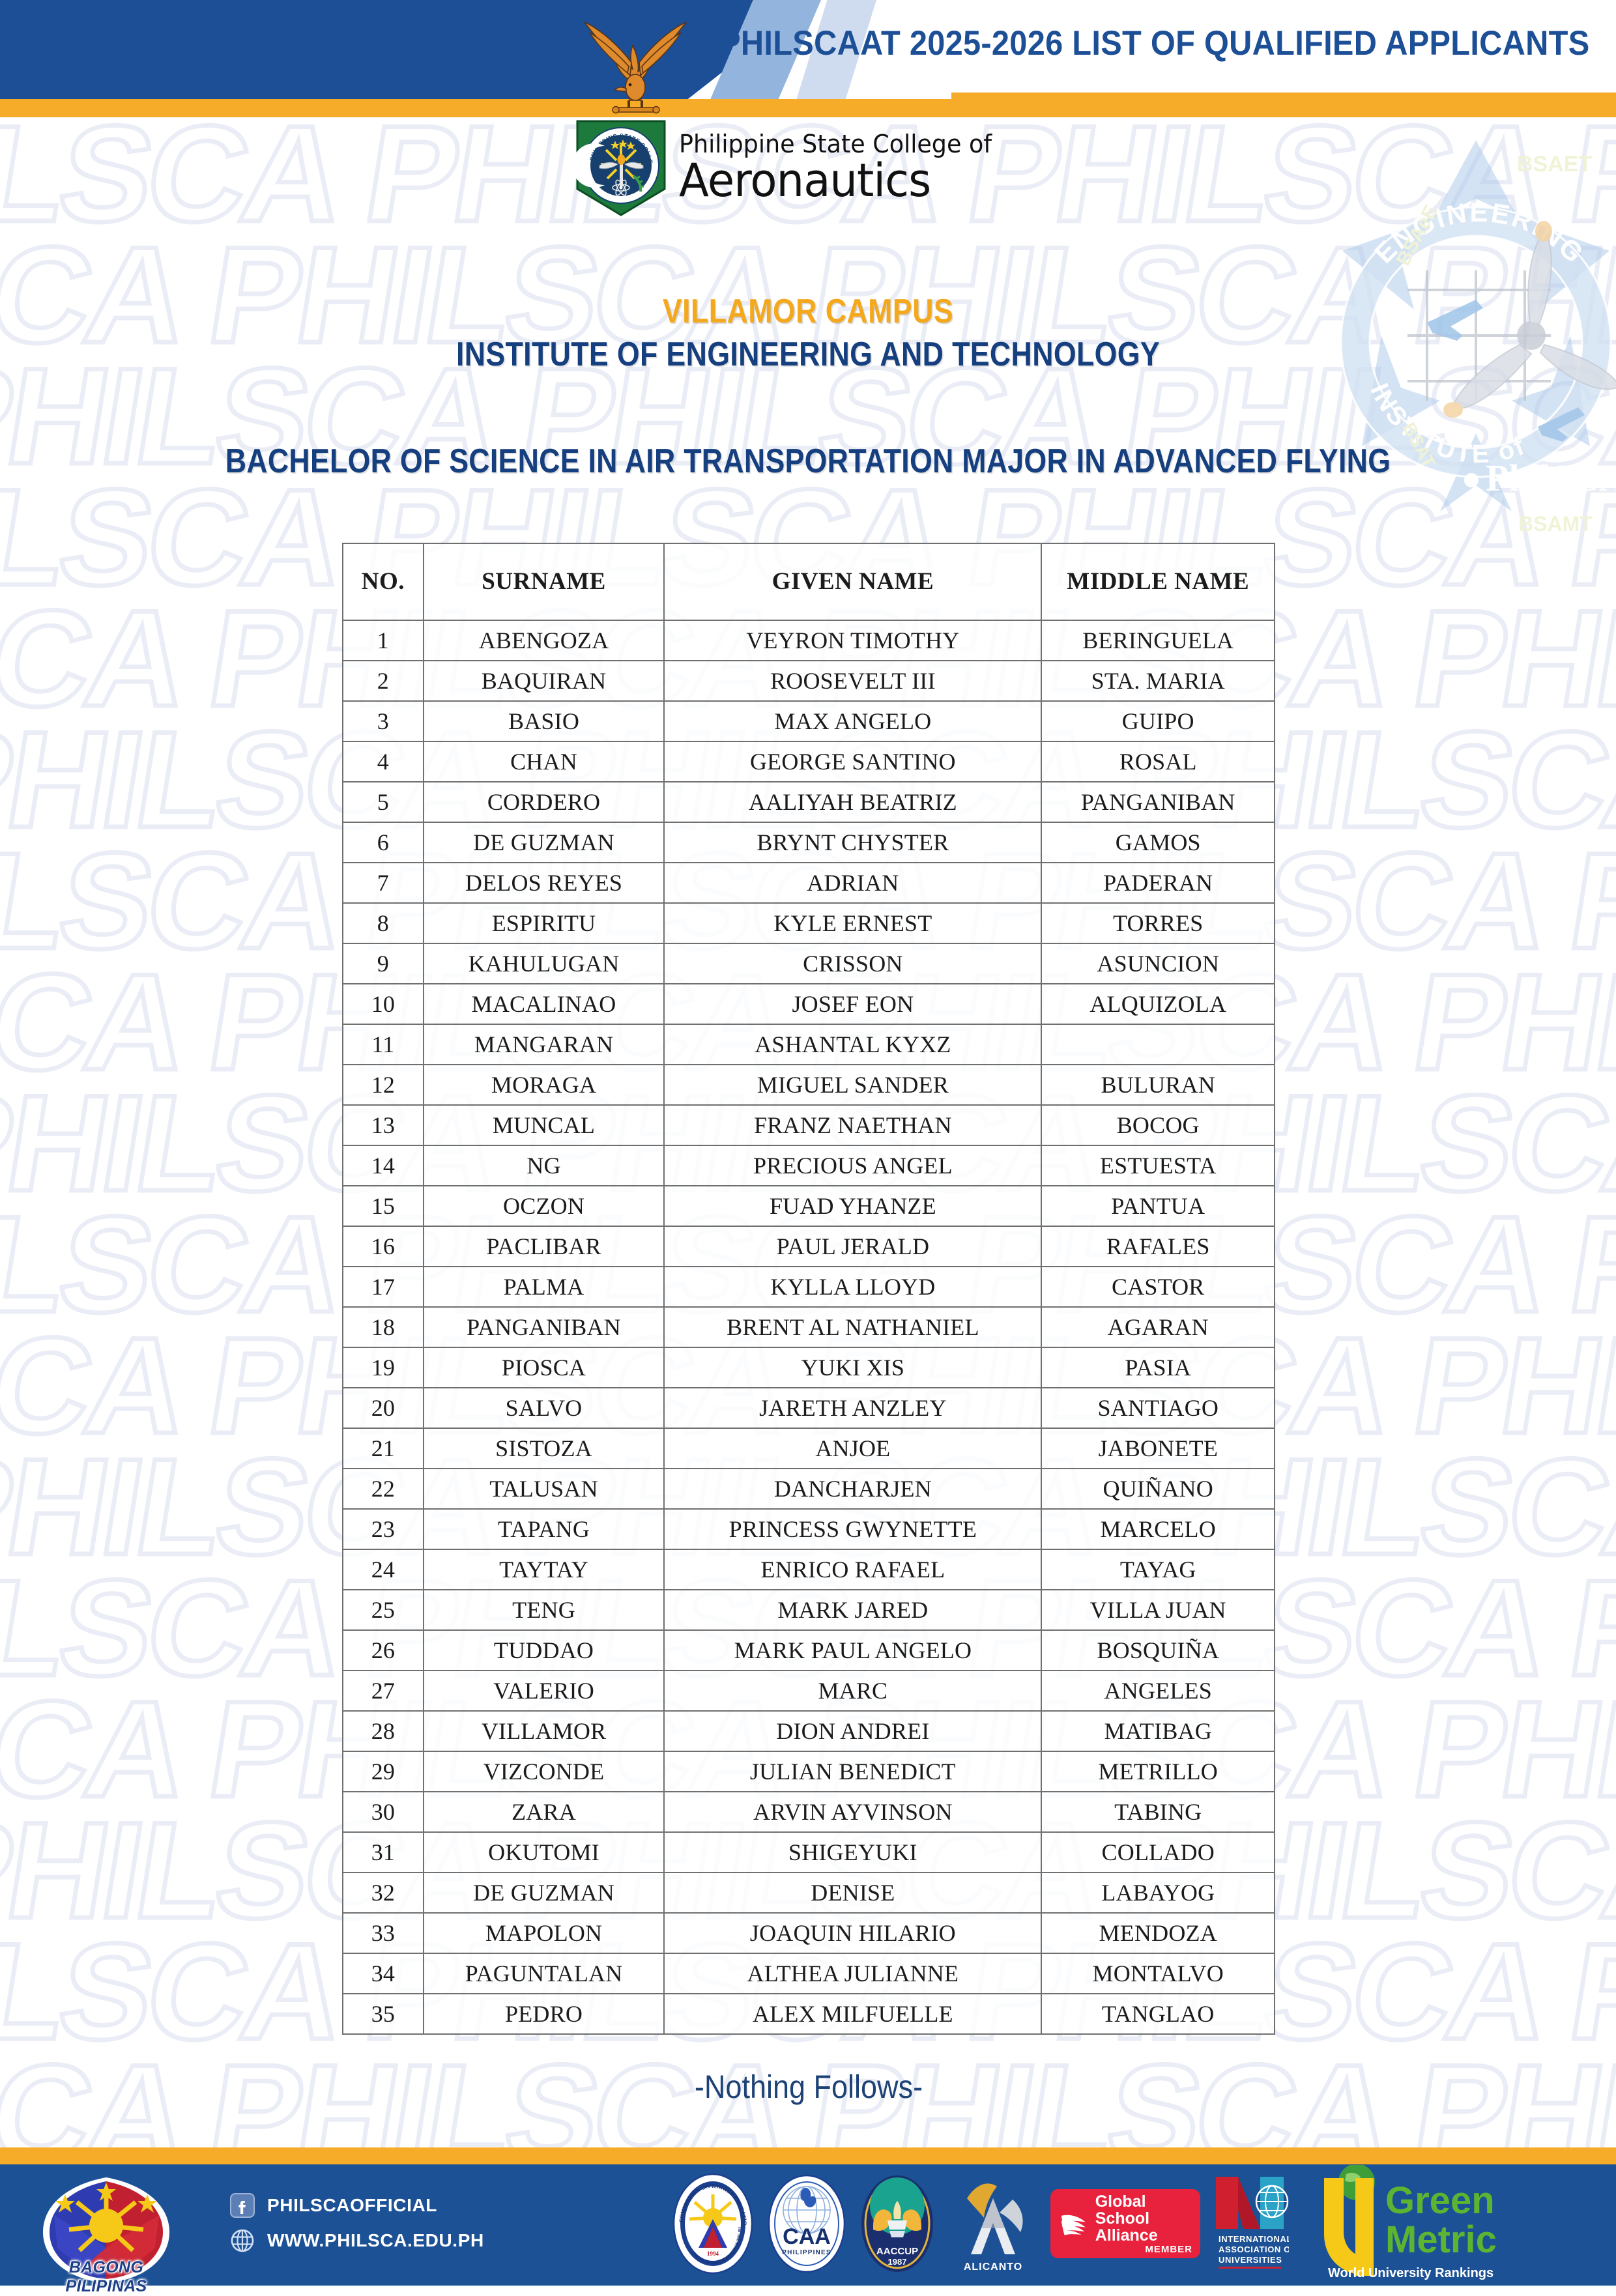 This screenshot has height=2296, width=1616. What do you see at coordinates (543, 1367) in the screenshot?
I see `cell-surname: PIOSCA` at bounding box center [543, 1367].